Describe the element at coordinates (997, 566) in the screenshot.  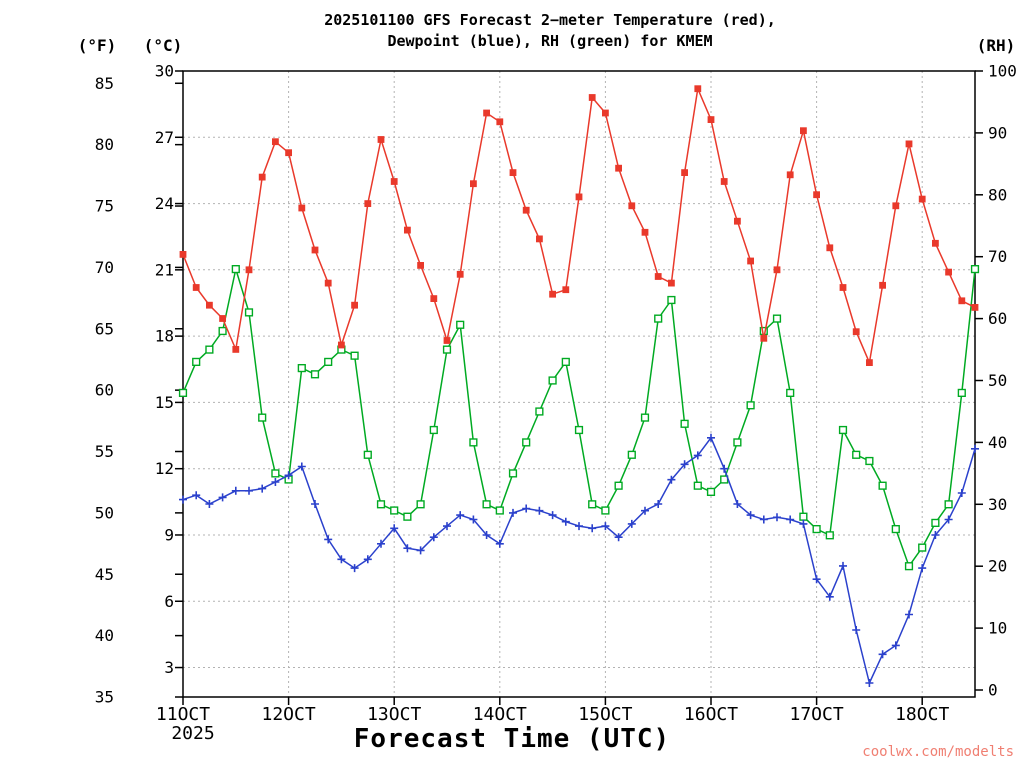
I see `svg-text: 20` at that location.